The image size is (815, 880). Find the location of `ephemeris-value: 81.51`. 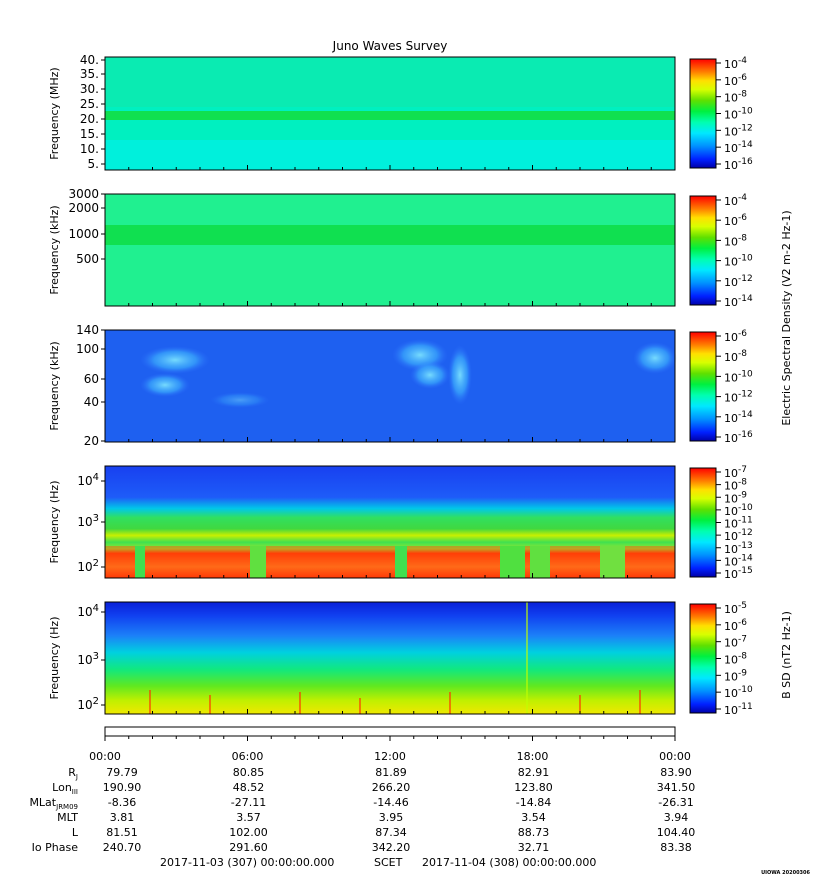

ephemeris-value: 81.51 is located at coordinates (122, 832).